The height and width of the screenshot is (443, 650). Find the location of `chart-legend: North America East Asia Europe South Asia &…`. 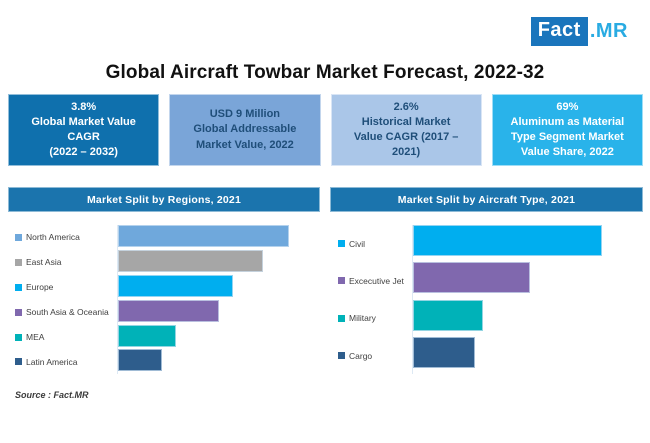

chart-legend: North America East Asia Europe South Asia &… is located at coordinates (62, 299).